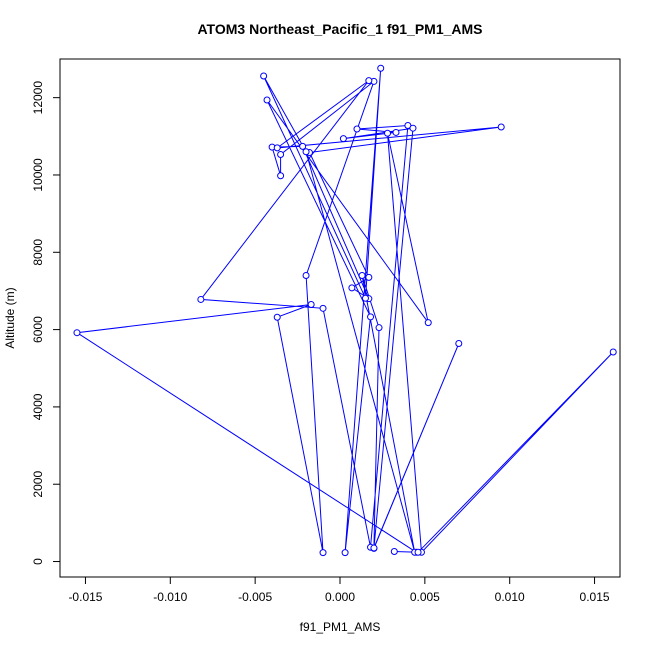 The height and width of the screenshot is (655, 650). I want to click on y-tick-label: 12000, so click(38, 98).